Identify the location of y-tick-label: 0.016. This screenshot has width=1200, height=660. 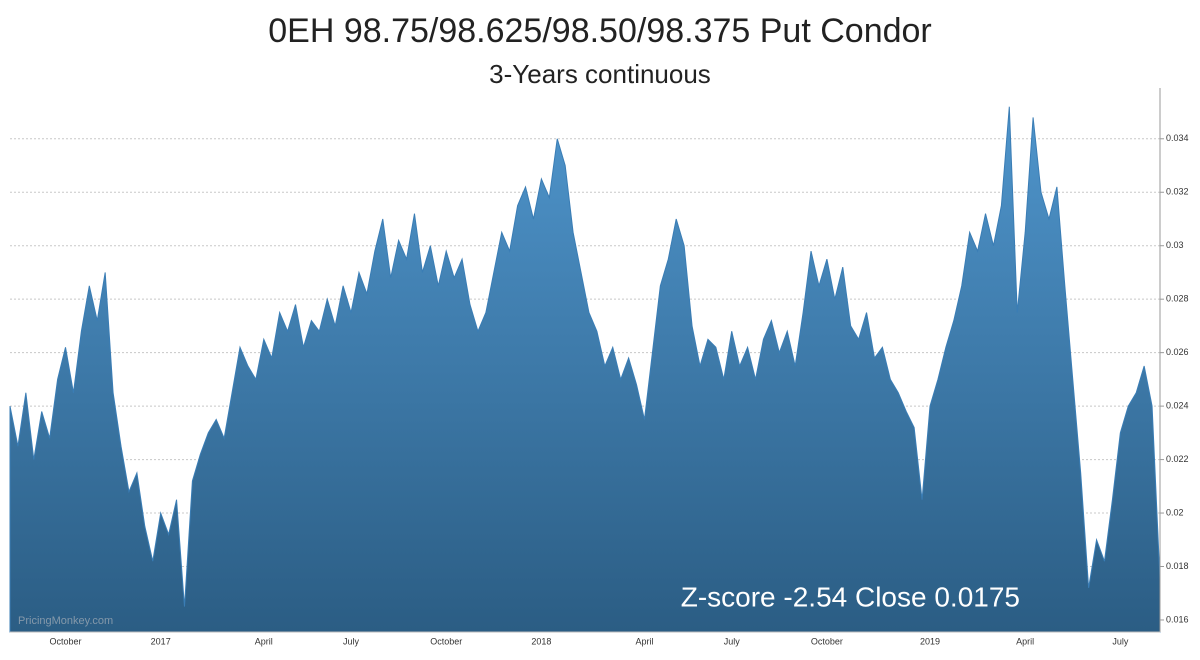
(1177, 619).